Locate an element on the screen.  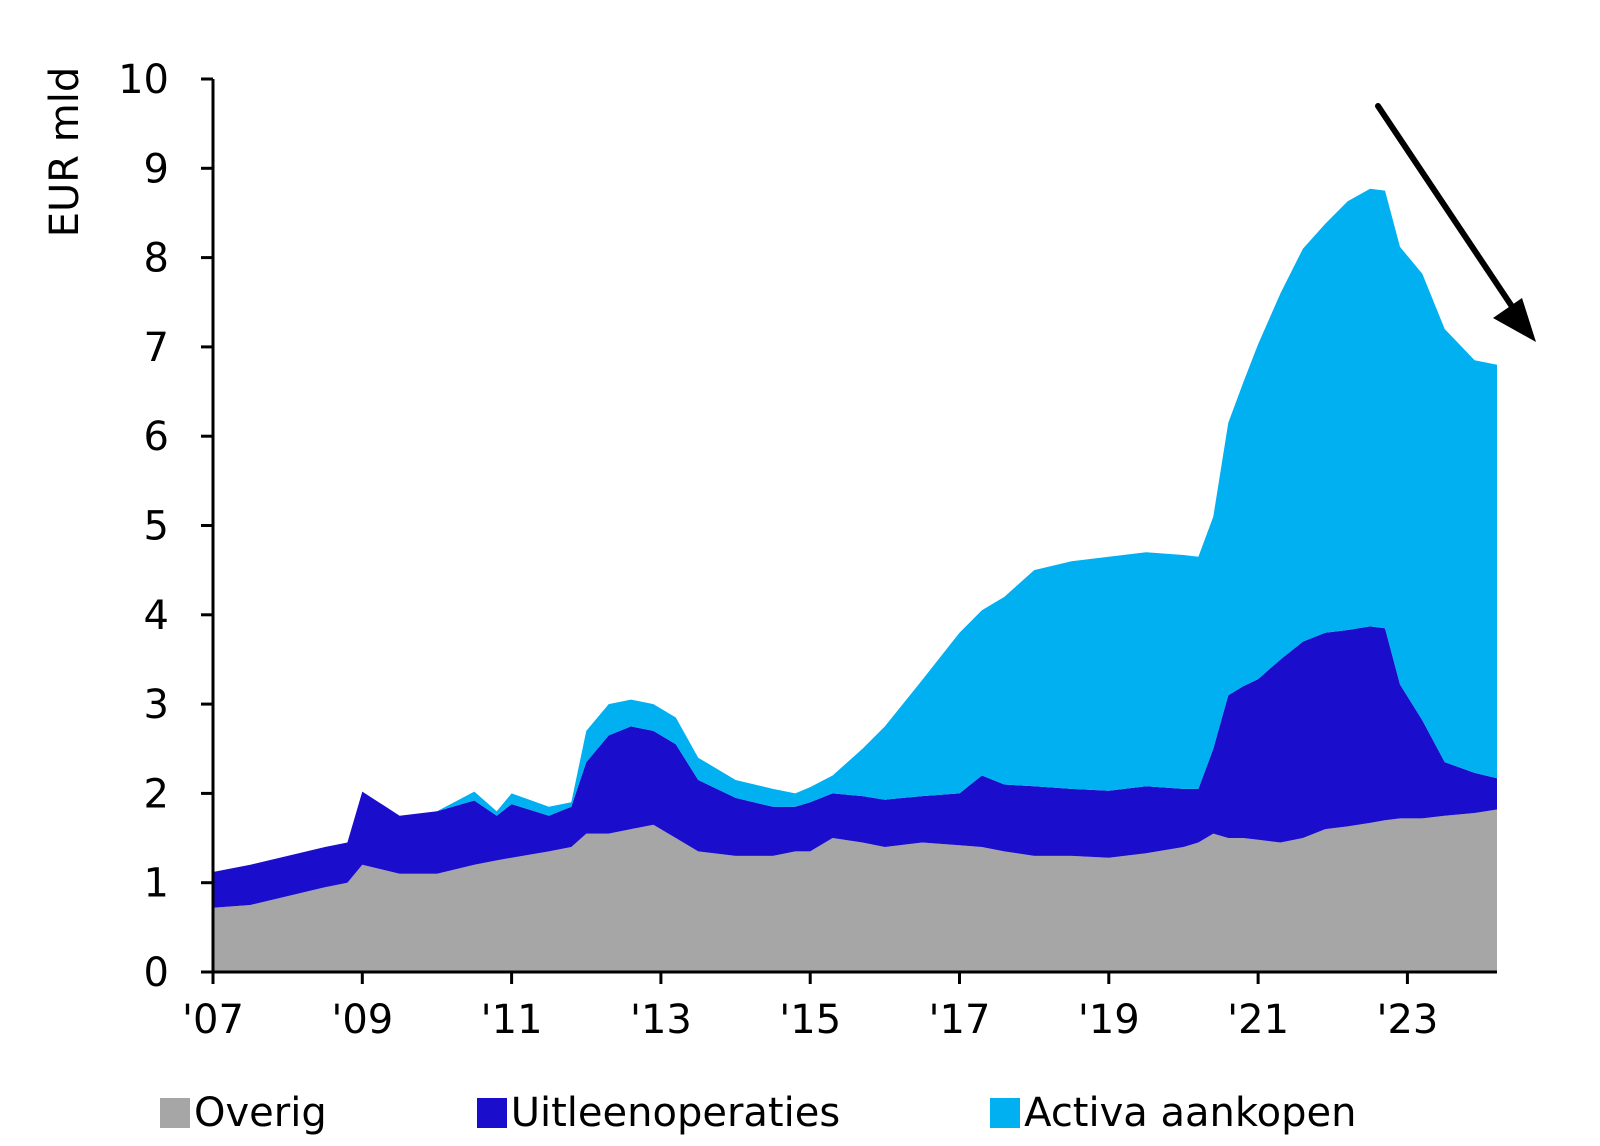
x-axis-ticks: '07 '09 '11 '13 '15 '17 '19 '21 '23 is located at coordinates (810, 1007).